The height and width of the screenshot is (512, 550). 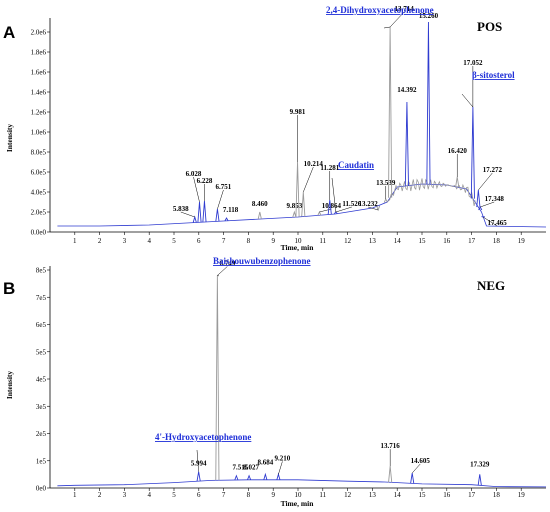 What do you see at coordinates (406, 143) in the screenshot?
I see `peak-14.392` at bounding box center [406, 143].